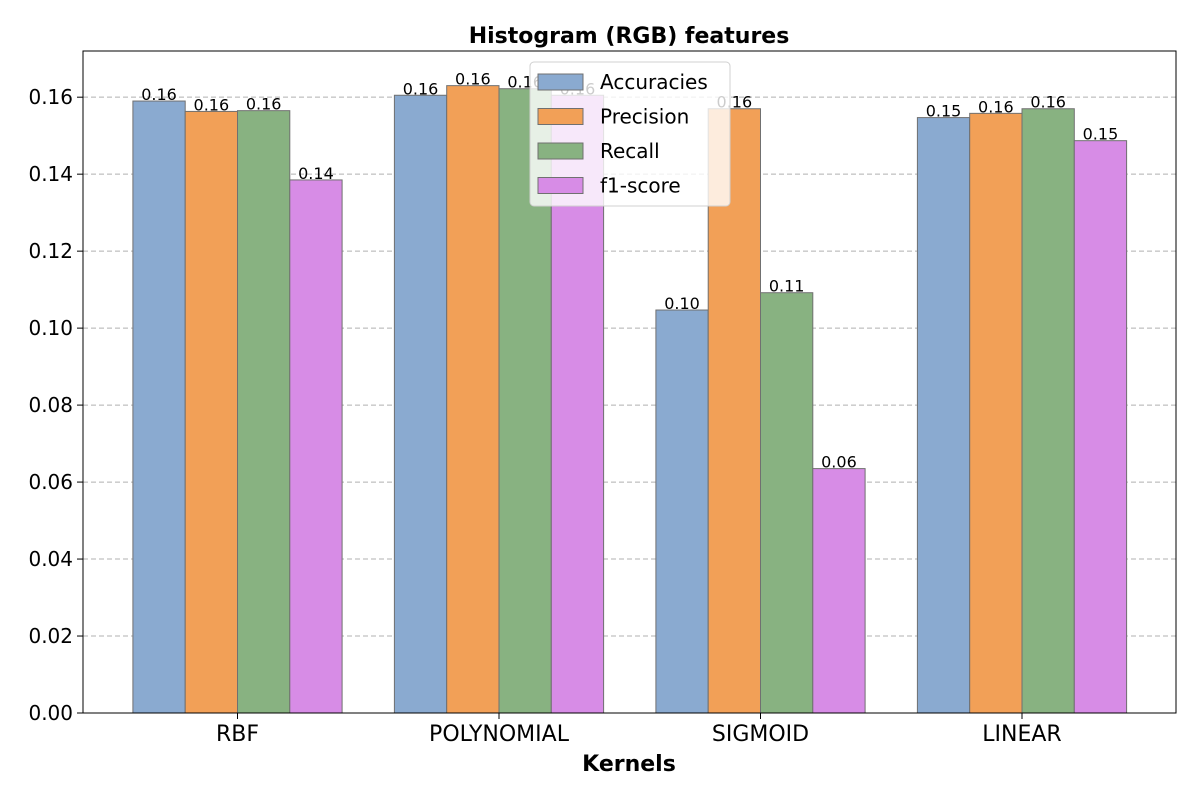  I want to click on x-tick-label: SIGMOID, so click(760, 734).